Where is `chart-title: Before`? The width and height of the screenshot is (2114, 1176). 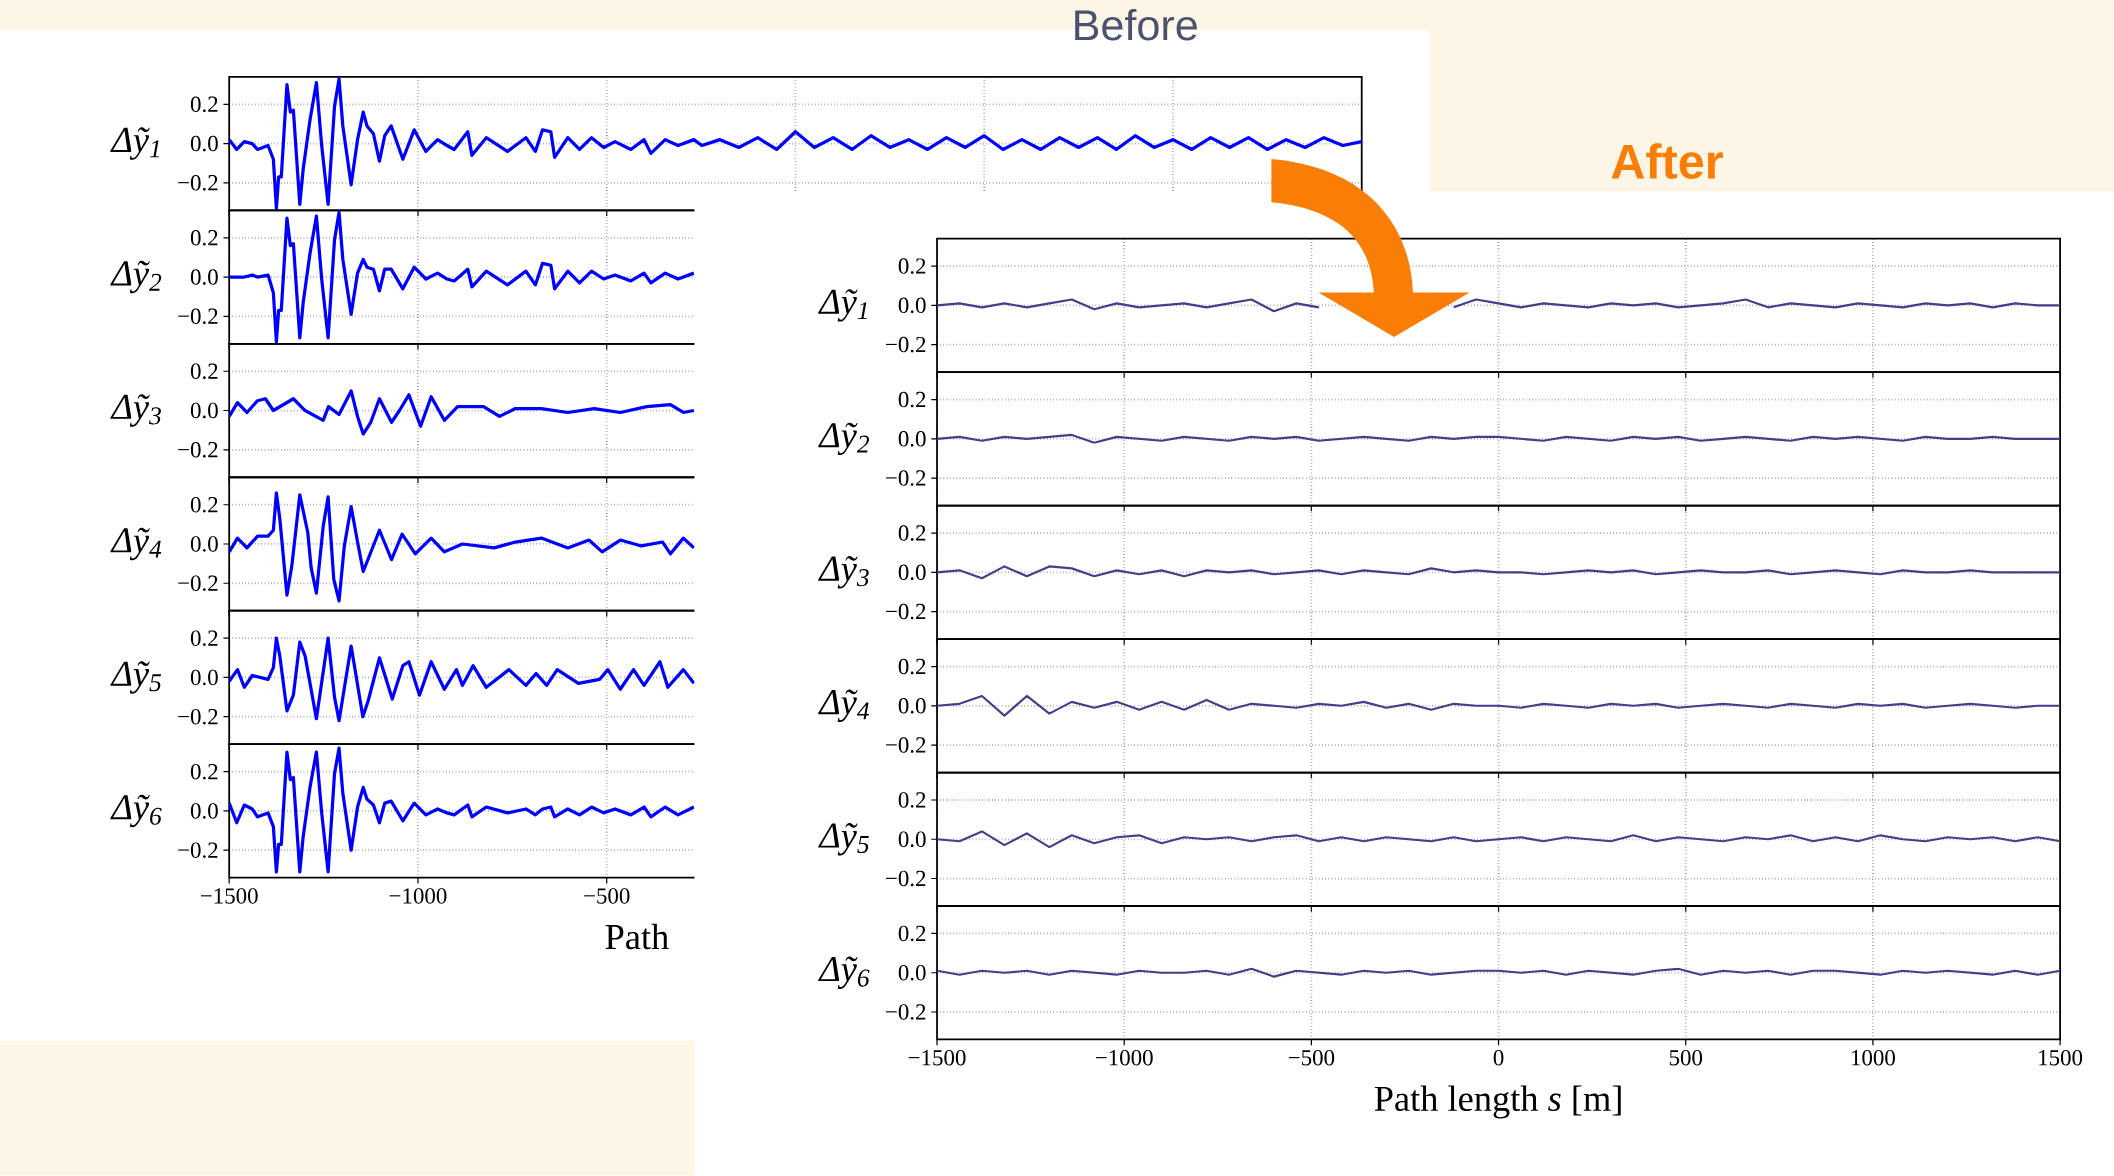
chart-title: Before is located at coordinates (1136, 25).